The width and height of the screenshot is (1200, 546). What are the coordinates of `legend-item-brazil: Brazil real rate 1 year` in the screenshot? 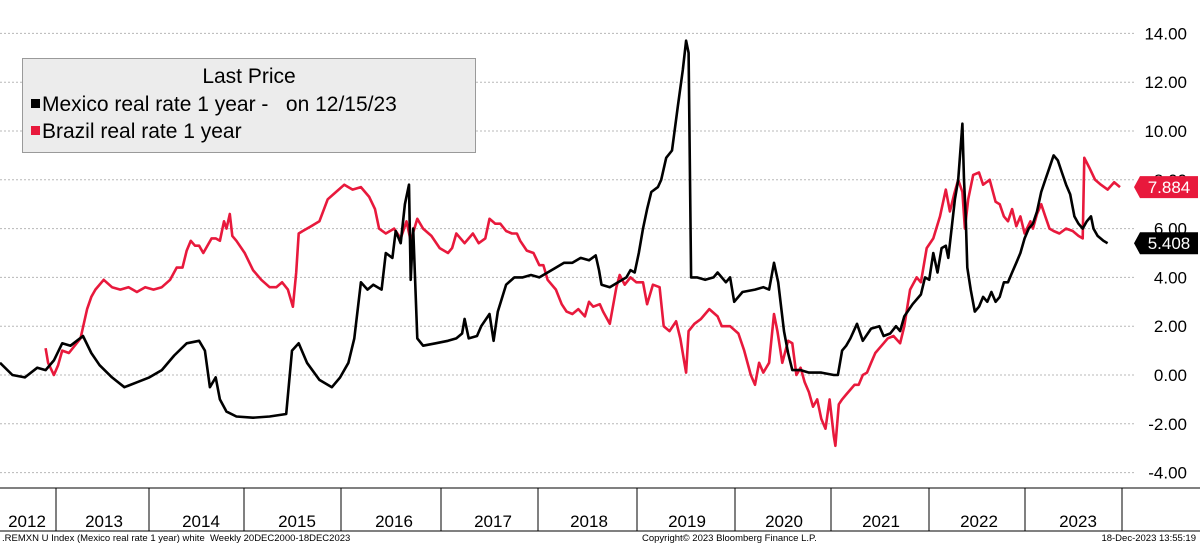 It's located at (136, 132).